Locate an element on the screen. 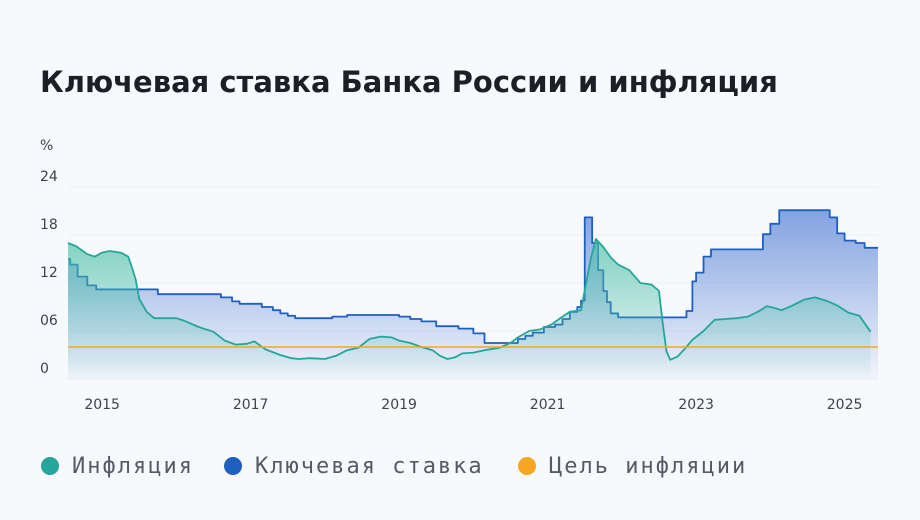  x-tick-label: 2015 is located at coordinates (102, 405).